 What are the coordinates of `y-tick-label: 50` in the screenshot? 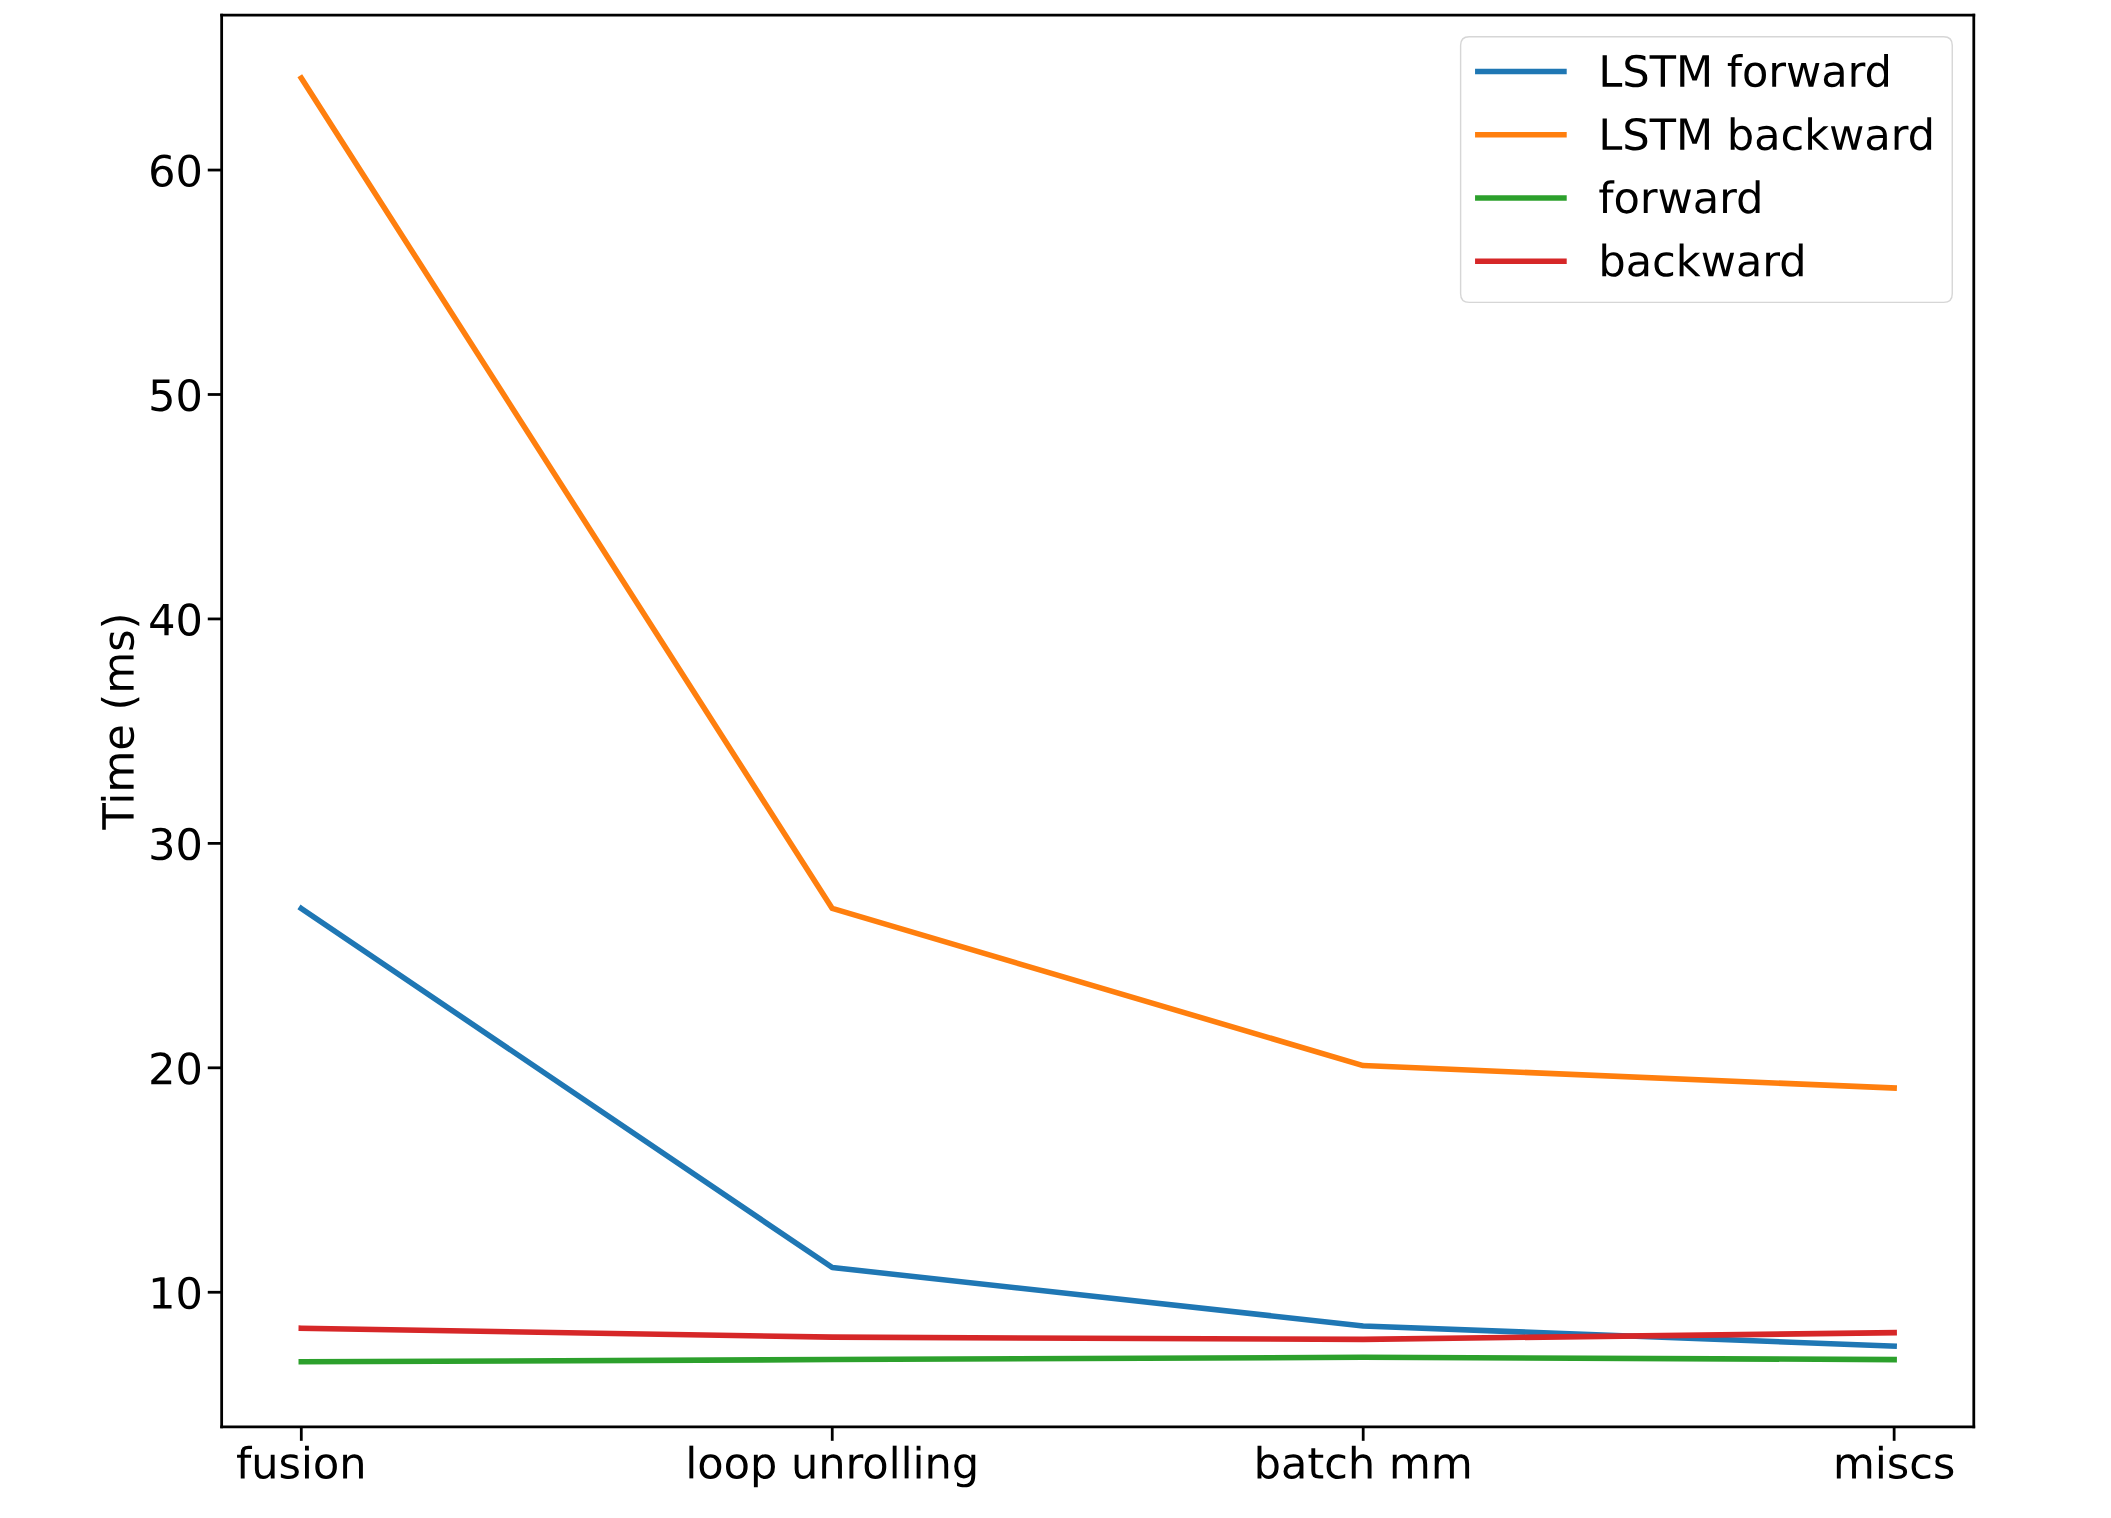 It's located at (176, 395).